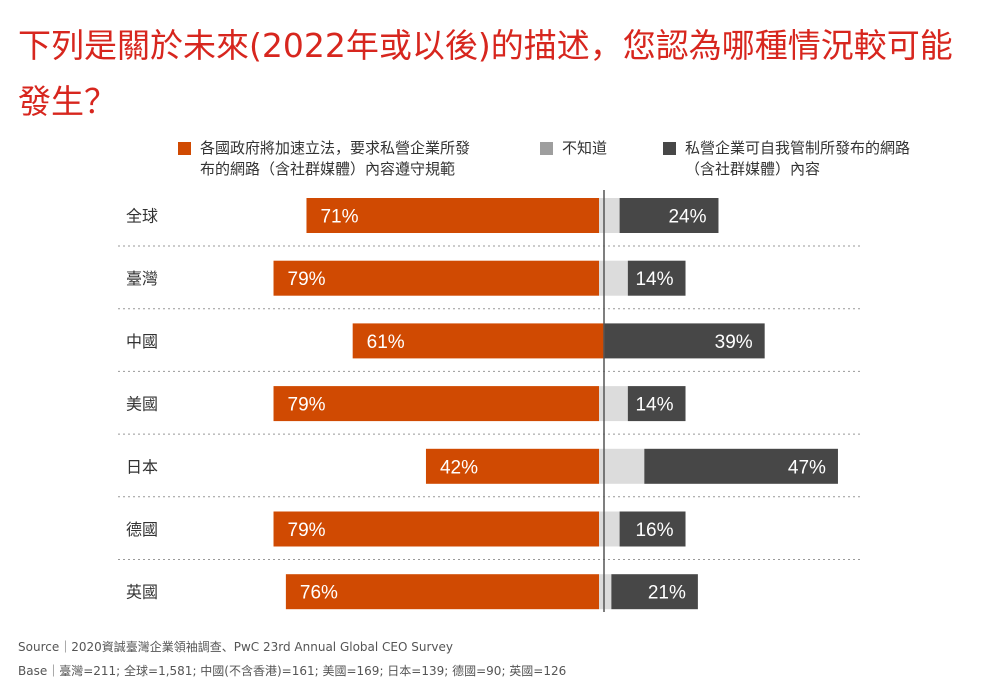 This screenshot has width=1000, height=694. What do you see at coordinates (459, 467) in the screenshot?
I see `value-label-government: 42%` at bounding box center [459, 467].